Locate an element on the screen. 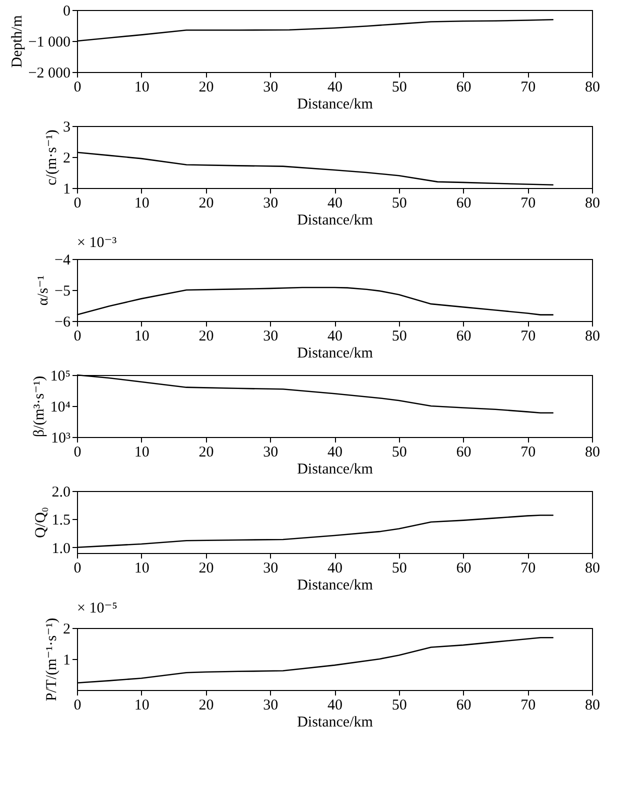  y-tick-label: −1 000 is located at coordinates (49, 42).